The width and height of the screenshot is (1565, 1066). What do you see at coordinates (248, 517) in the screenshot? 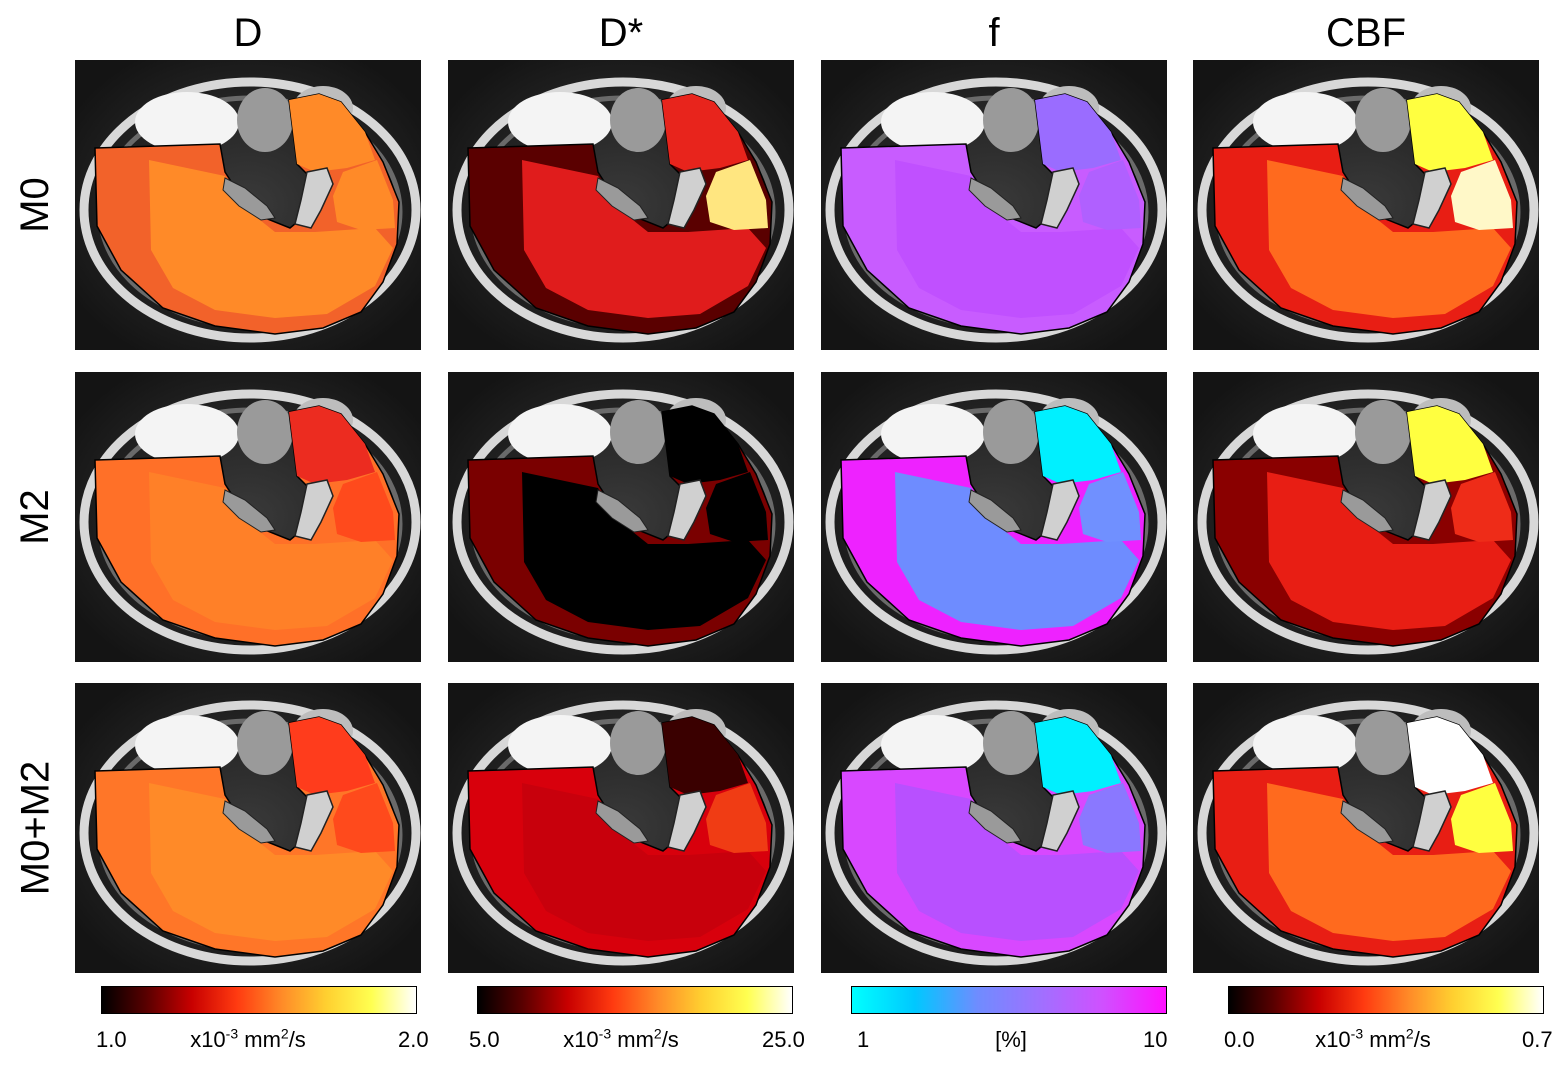
I see `map-panel-m2-d` at bounding box center [248, 517].